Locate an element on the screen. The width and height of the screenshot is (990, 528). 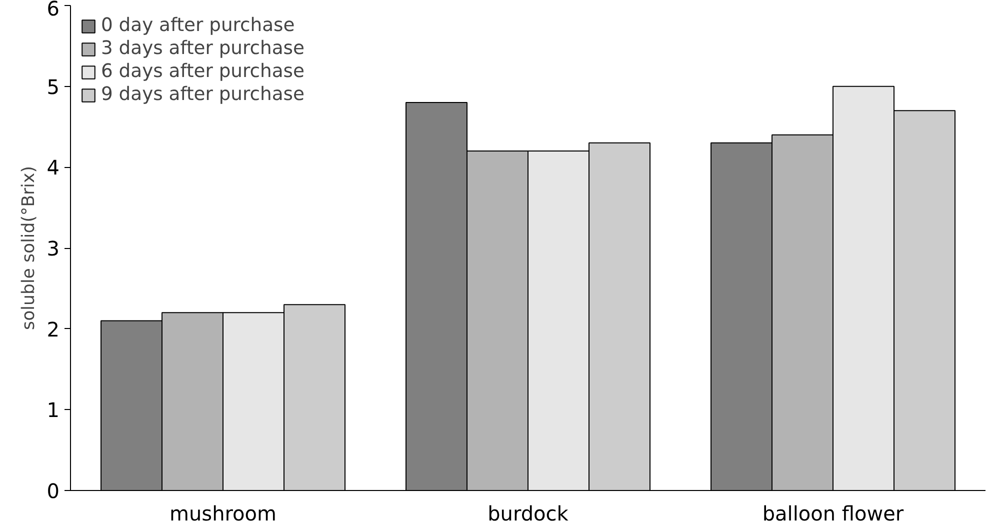
y-tick-label: 0 is located at coordinates (53, 491).